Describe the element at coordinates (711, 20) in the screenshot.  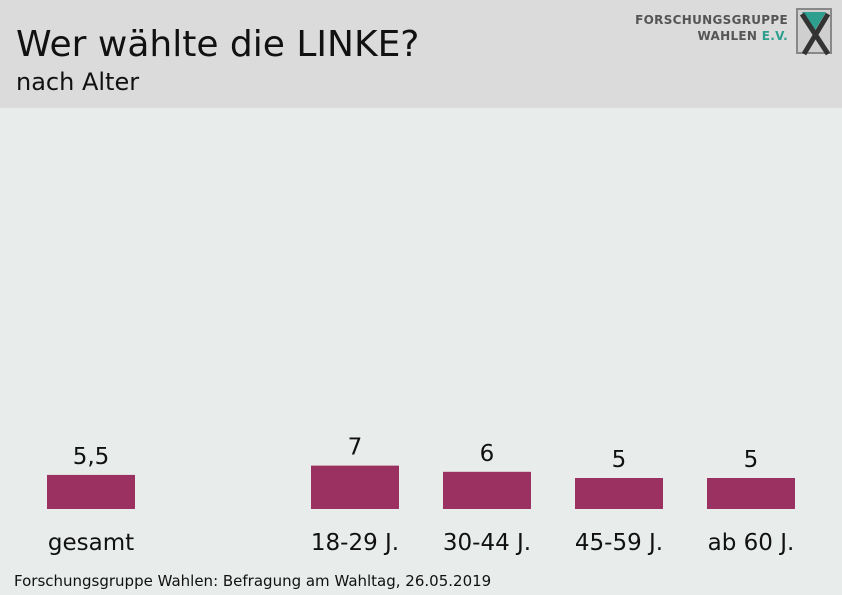
I see `logo-line-1: FORSCHUNGSGRUPPE` at that location.